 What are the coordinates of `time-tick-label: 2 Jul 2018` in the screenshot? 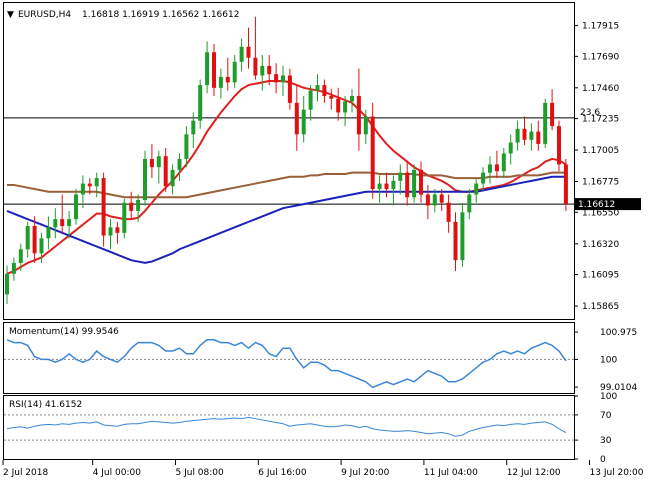 It's located at (25, 473).